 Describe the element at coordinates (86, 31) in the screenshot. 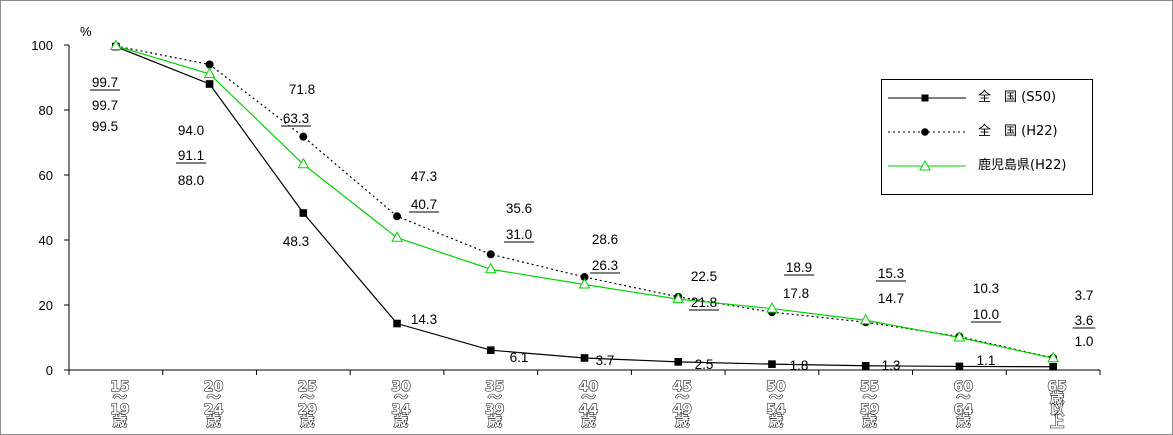

I see `y-unit-label: %` at that location.